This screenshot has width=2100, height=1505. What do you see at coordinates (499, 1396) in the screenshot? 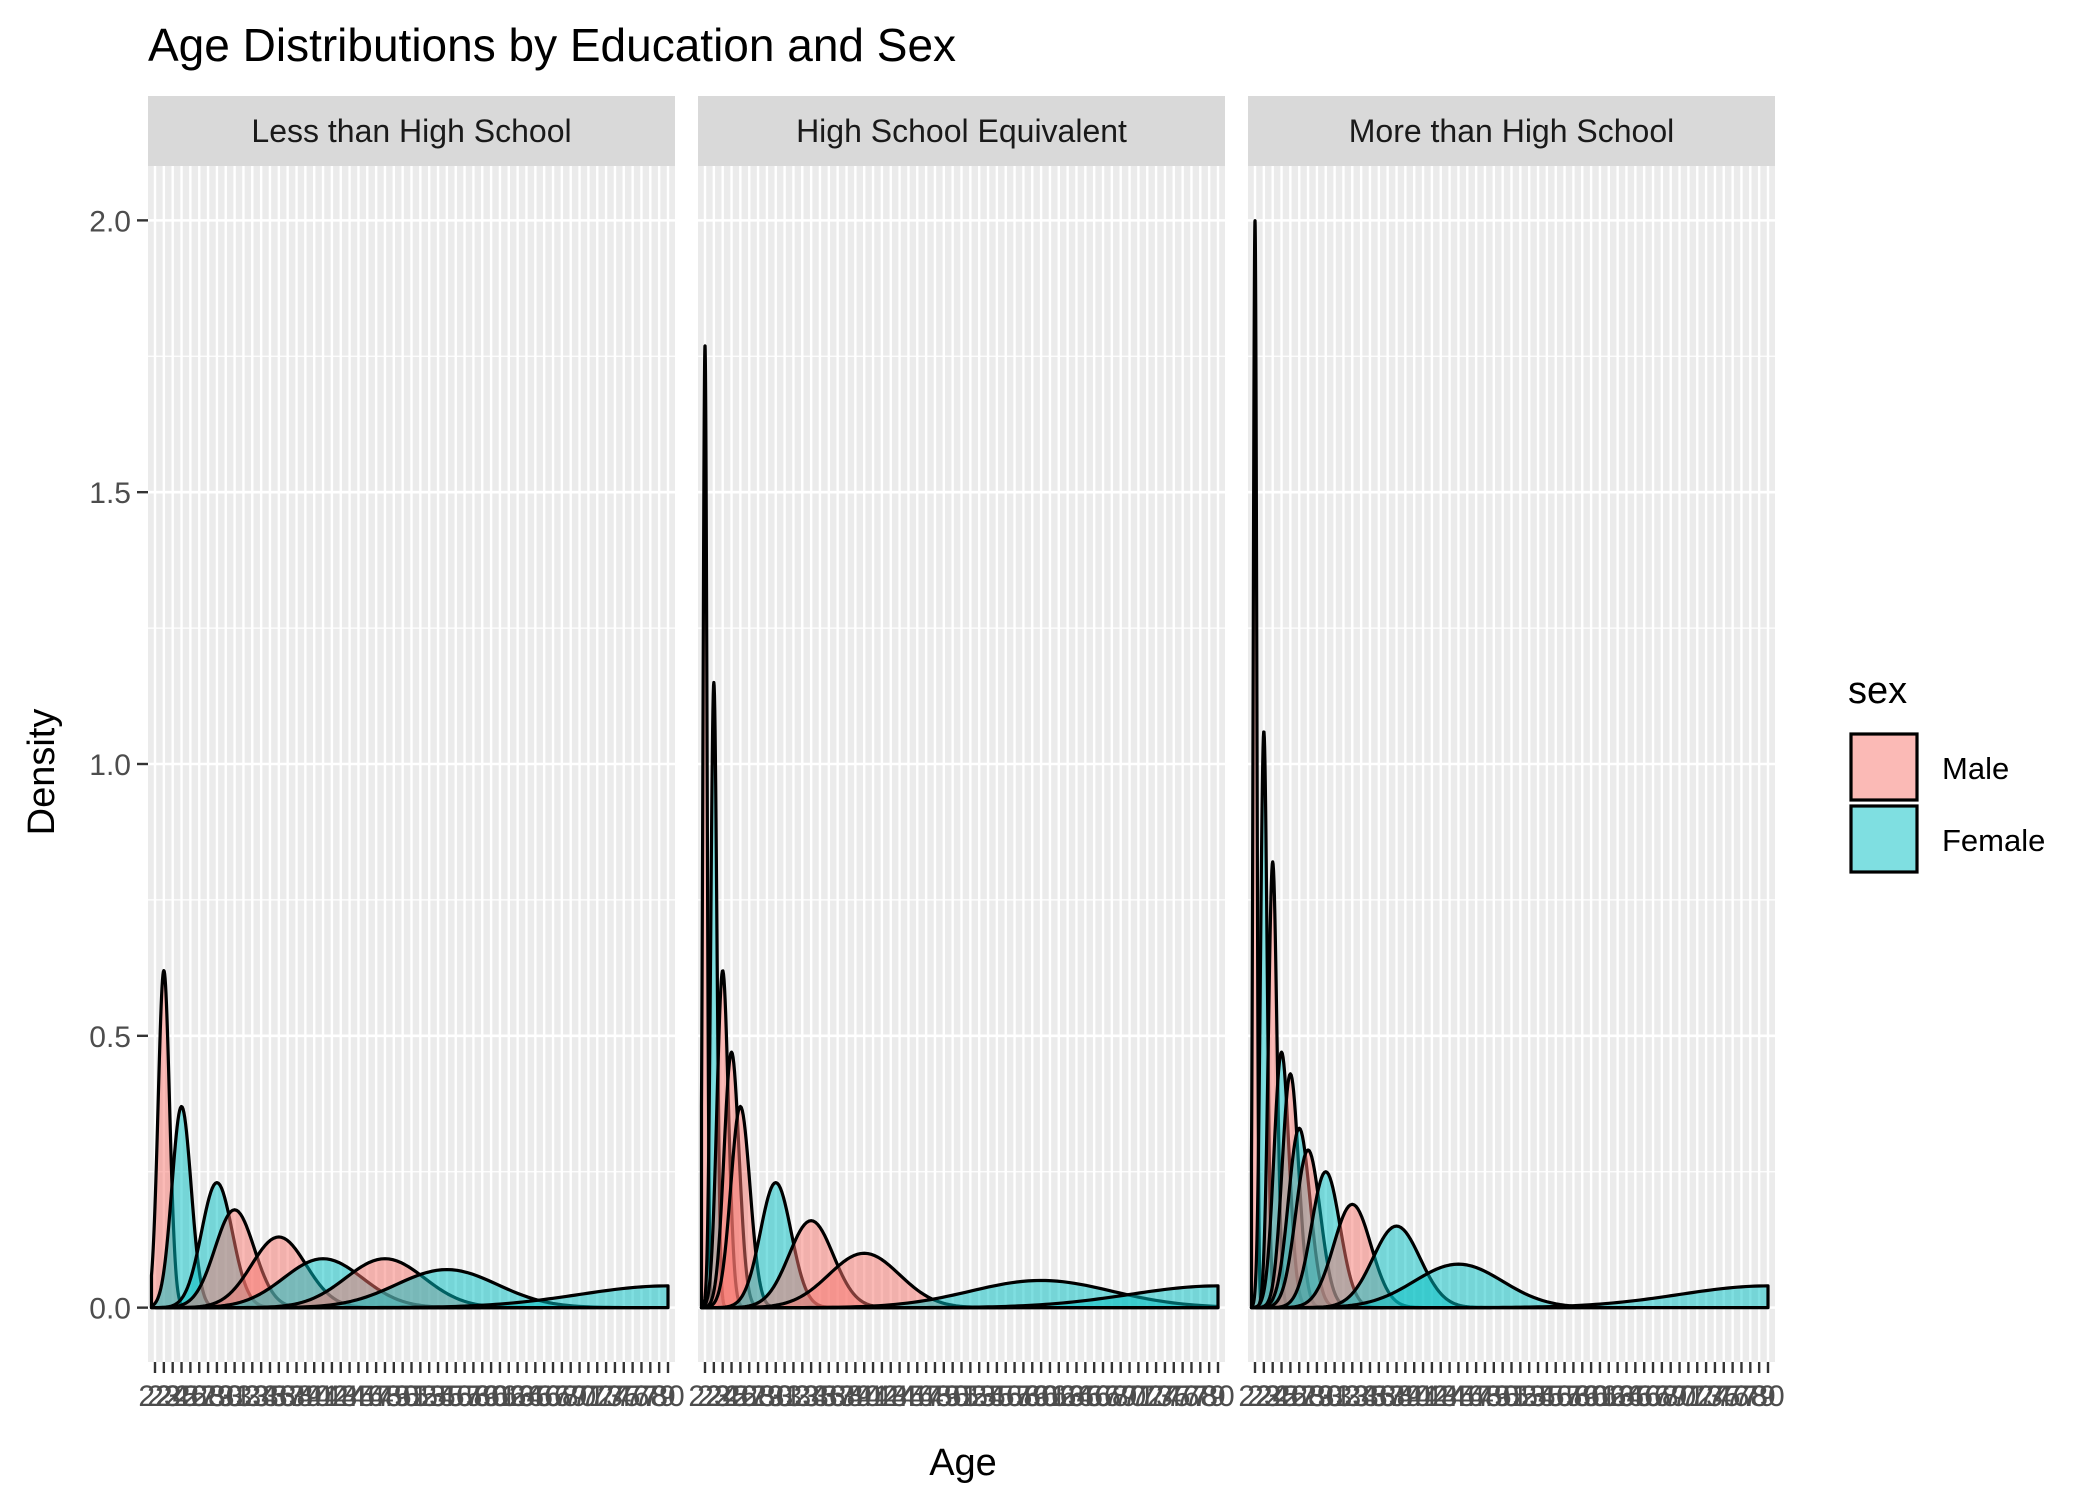
I see `x-tick-label: 61` at bounding box center [499, 1396].